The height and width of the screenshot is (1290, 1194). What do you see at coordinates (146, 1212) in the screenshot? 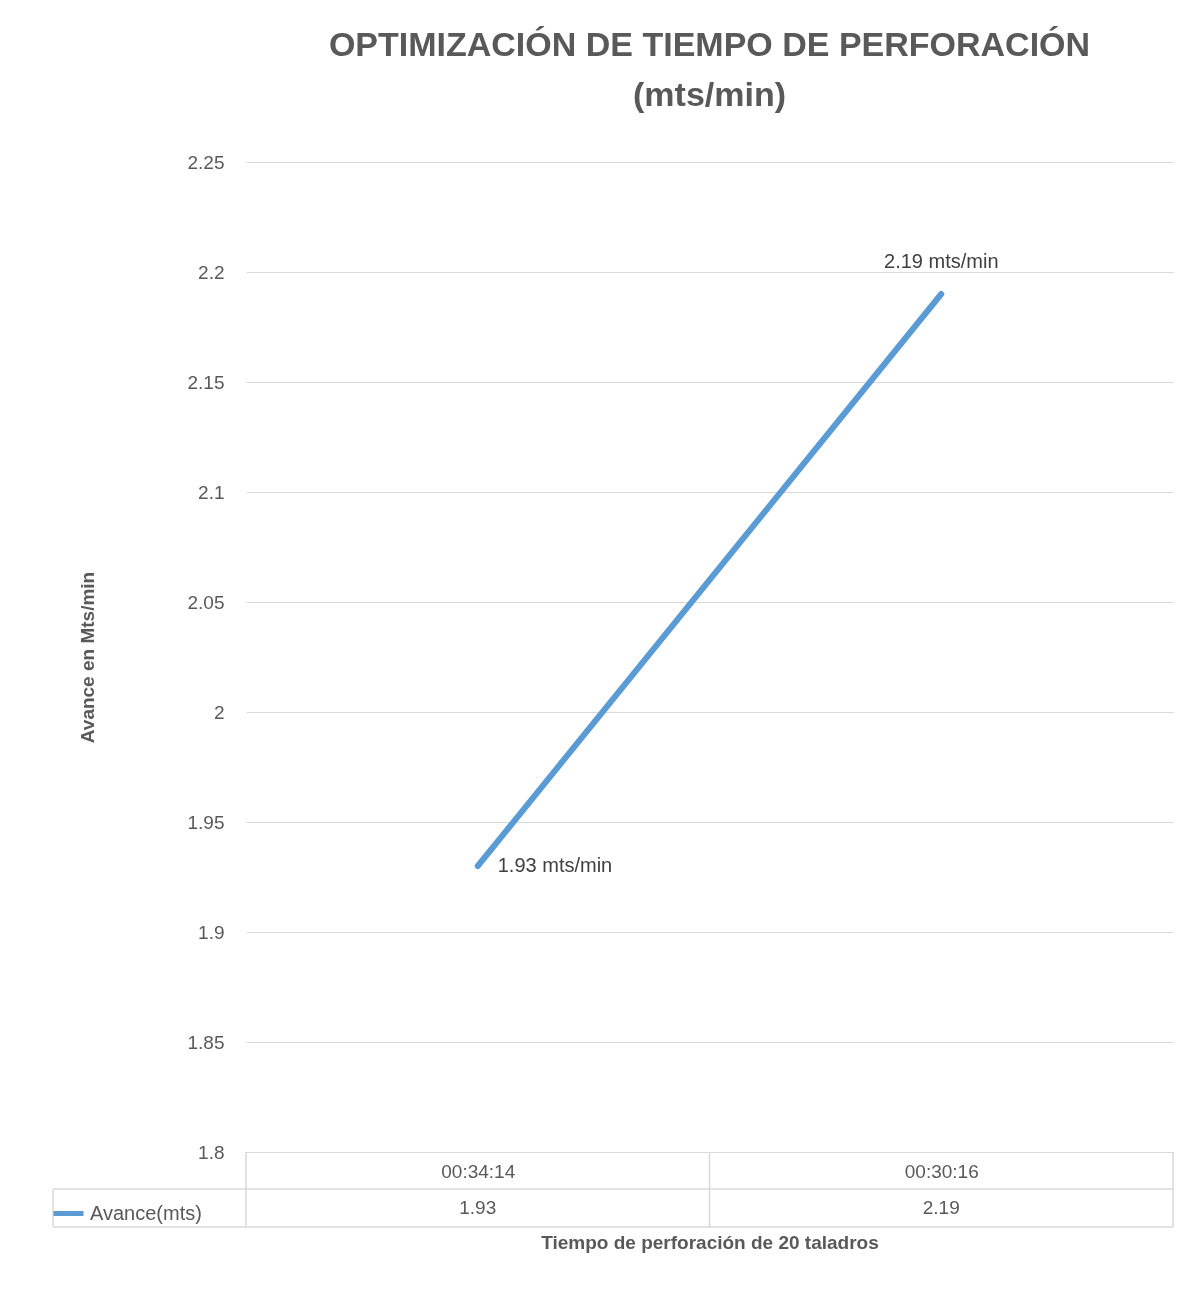
I see `legend-label: Avance(mts)` at bounding box center [146, 1212].